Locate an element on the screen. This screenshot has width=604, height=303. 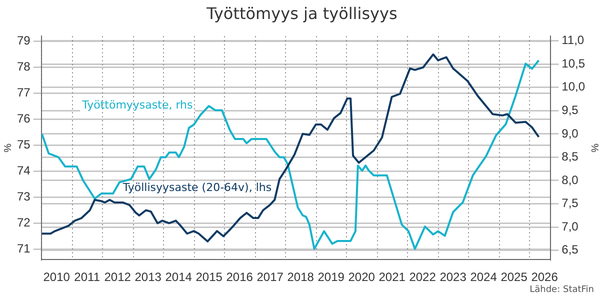
y2-tick-label: 8,0 is located at coordinates (570, 179).